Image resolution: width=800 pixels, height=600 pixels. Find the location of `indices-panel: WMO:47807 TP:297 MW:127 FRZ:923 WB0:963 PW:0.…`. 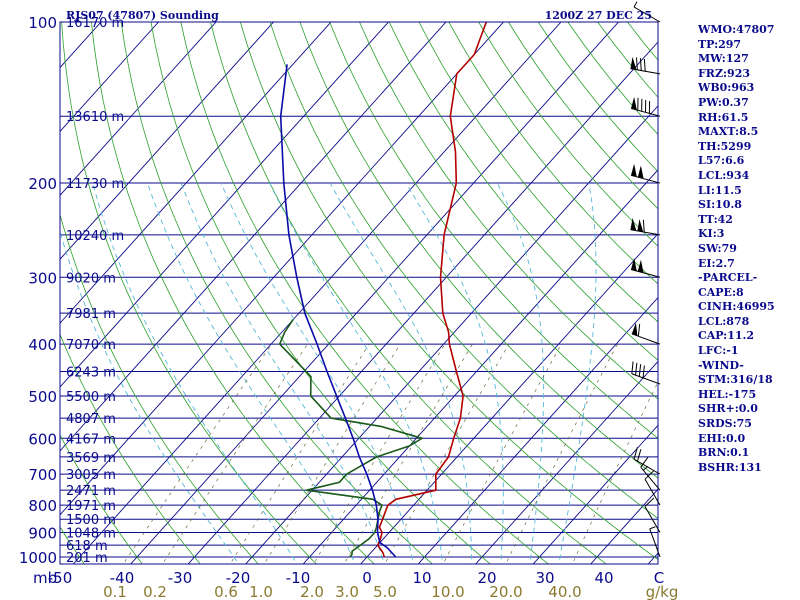

indices-panel: WMO:47807 TP:297 MW:127 FRZ:923 WB0:963 PW:0.… is located at coordinates (736, 249).